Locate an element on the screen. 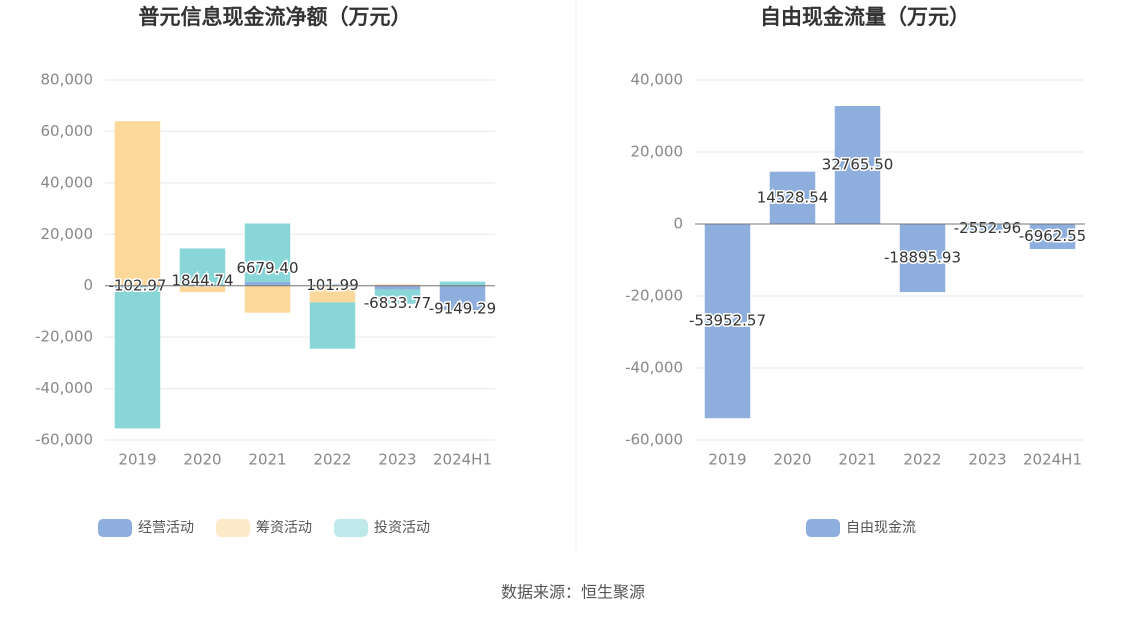  source: 数据来源：恒生聚源 is located at coordinates (573, 592).